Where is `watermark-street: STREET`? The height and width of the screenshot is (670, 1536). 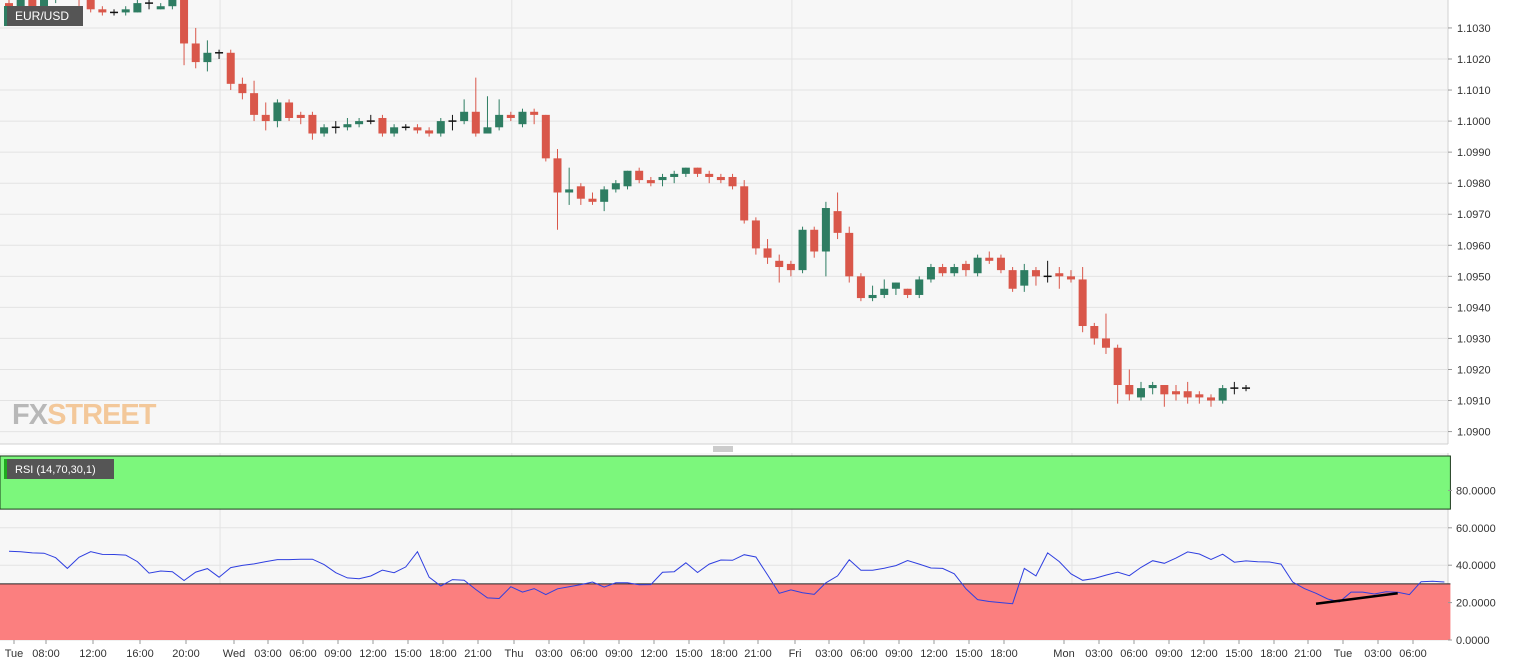 watermark-street: STREET is located at coordinates (102, 415).